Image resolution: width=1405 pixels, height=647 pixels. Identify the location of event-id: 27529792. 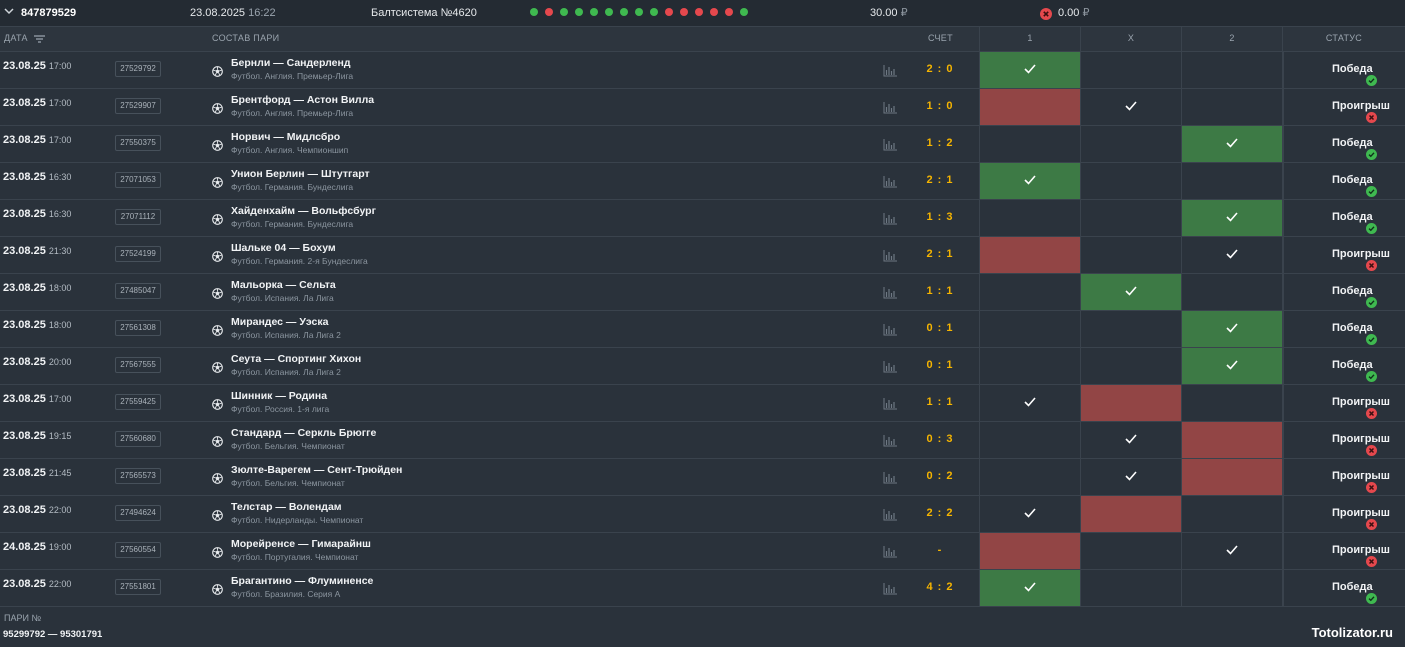
(138, 69).